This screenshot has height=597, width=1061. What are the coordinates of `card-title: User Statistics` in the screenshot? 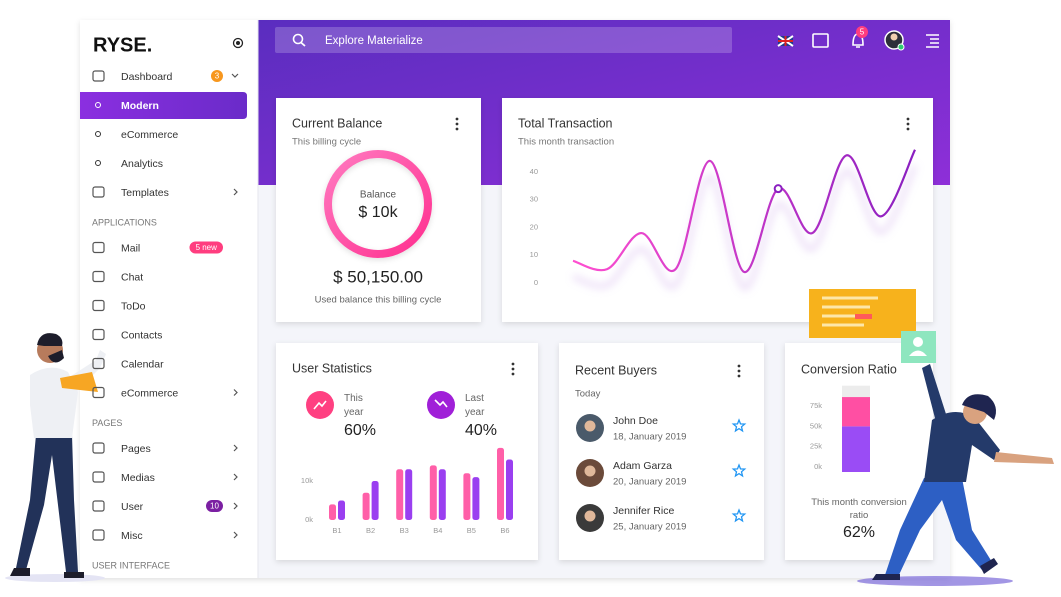 It's located at (332, 368).